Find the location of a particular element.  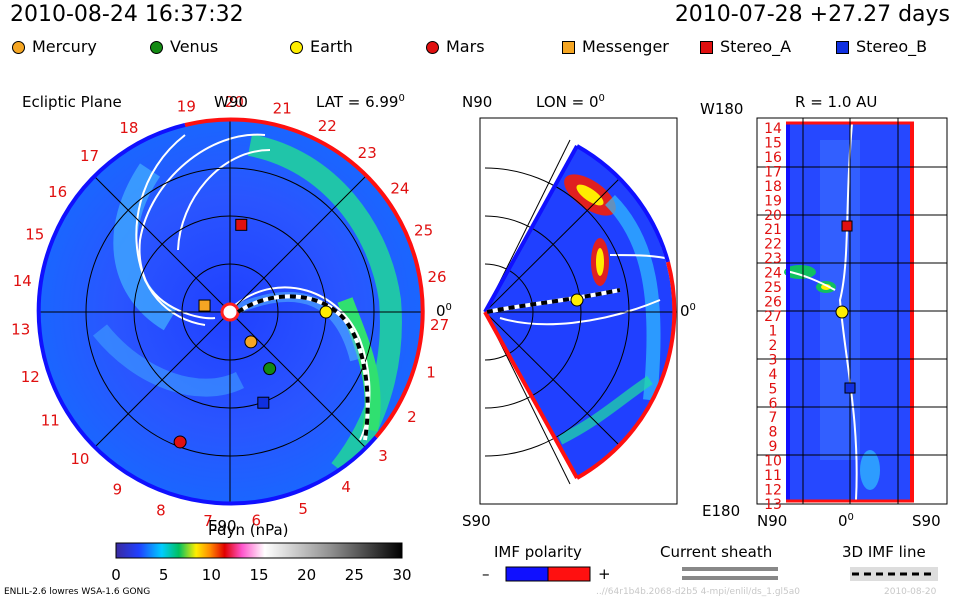

radial-rotation-label: 17 is located at coordinates (773, 172).